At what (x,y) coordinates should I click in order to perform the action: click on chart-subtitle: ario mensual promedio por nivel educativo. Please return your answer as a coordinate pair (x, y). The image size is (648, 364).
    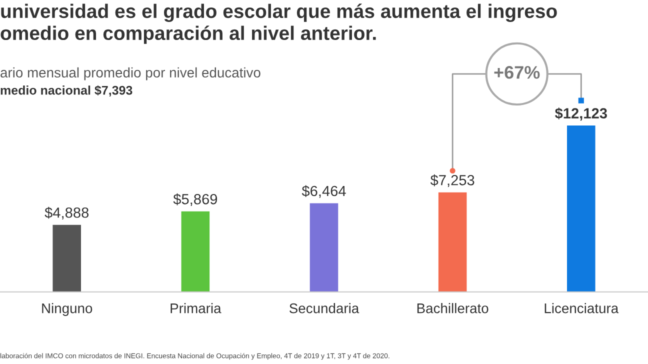
    Looking at the image, I should click on (130, 73).